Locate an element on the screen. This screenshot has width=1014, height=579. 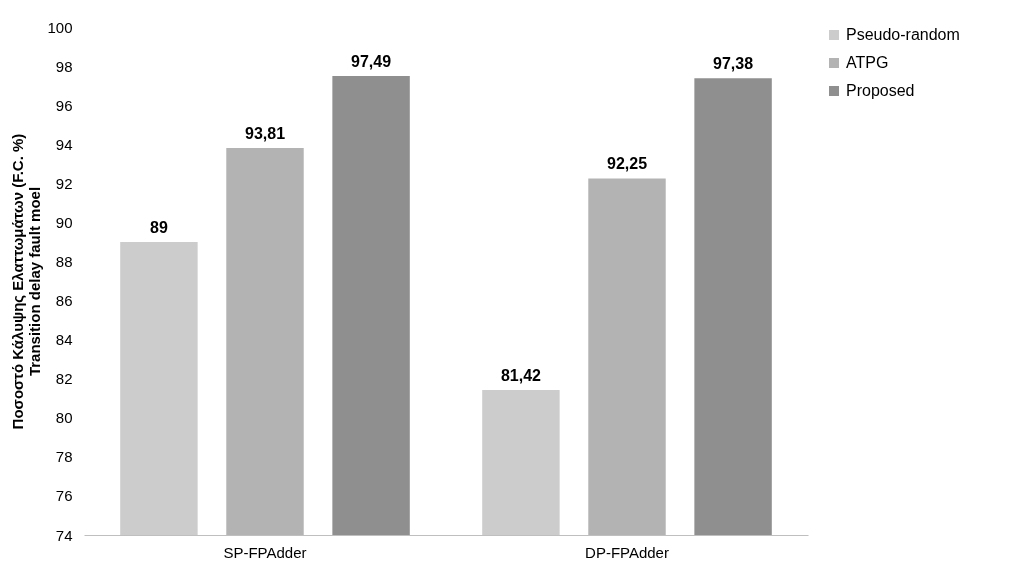
y-tick-label: 76 is located at coordinates (64, 496).